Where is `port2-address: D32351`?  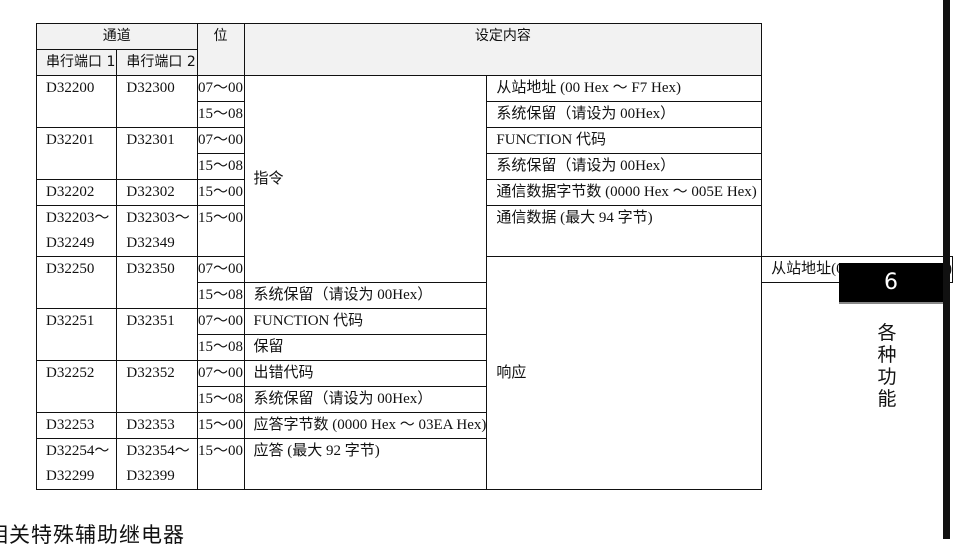 port2-address: D32351 is located at coordinates (157, 334).